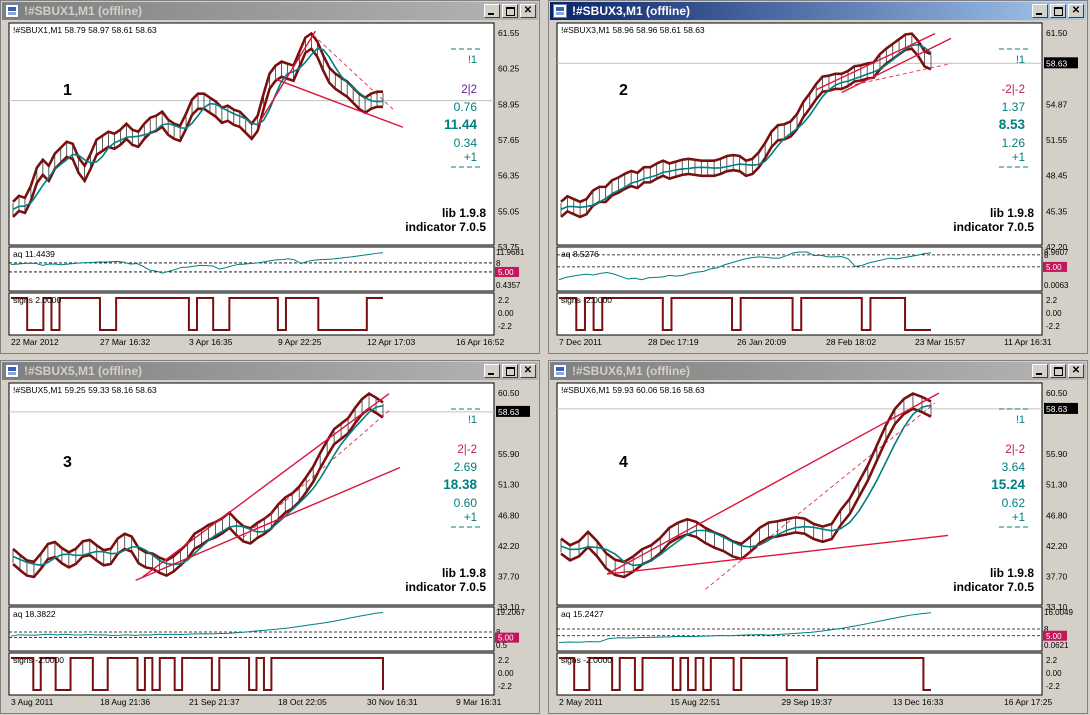  I want to click on info-value-2: 18.38, so click(460, 484).